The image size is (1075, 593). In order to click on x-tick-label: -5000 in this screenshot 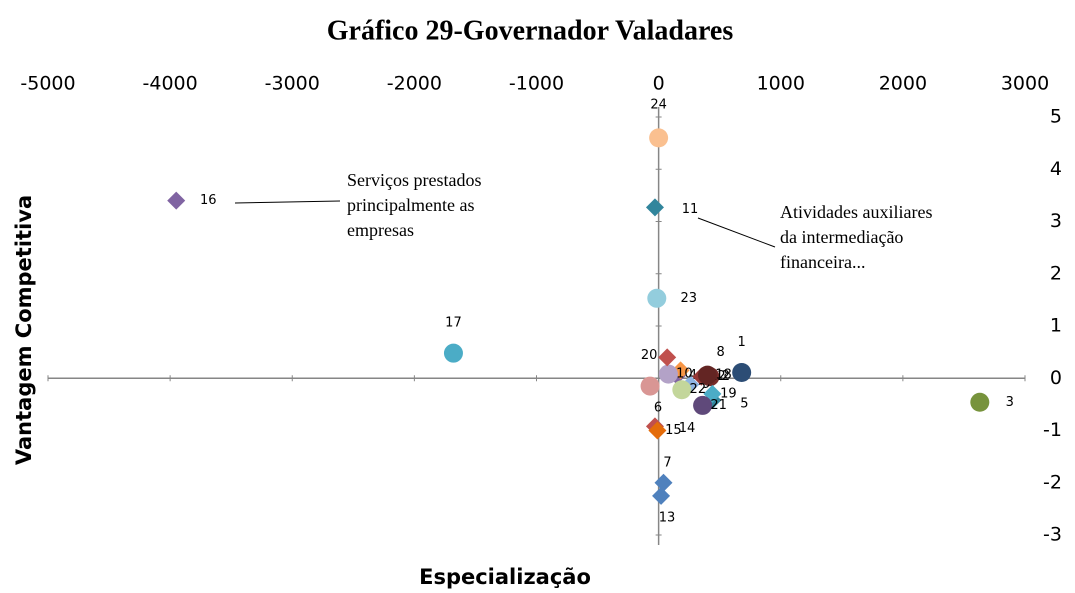, I will do `click(47, 84)`.